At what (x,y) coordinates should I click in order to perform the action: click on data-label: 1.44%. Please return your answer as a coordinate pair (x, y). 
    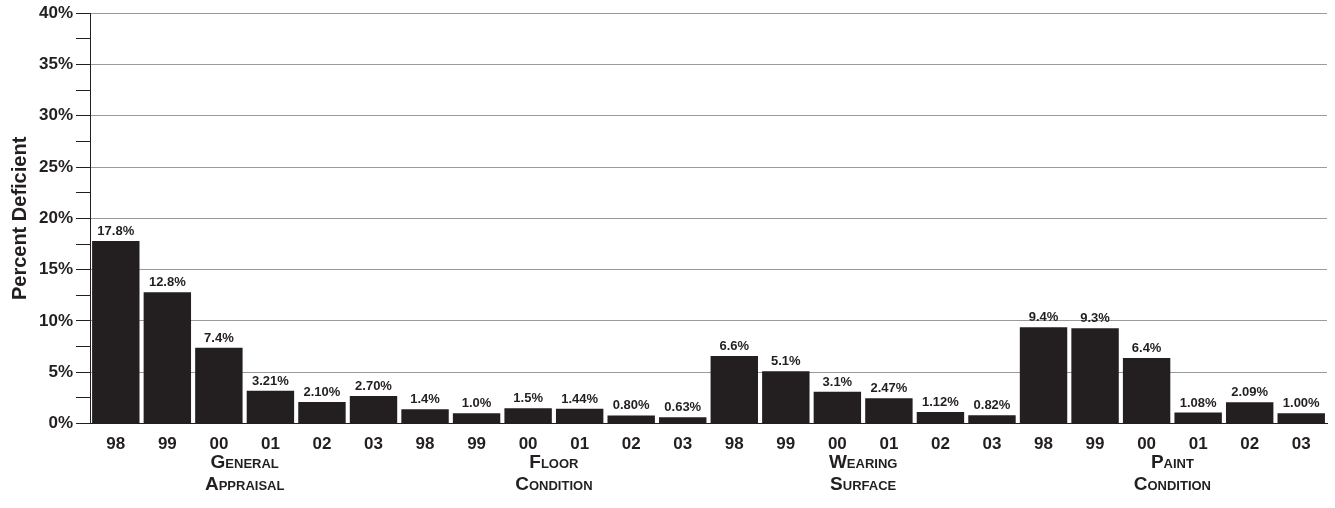
    Looking at the image, I should click on (580, 398).